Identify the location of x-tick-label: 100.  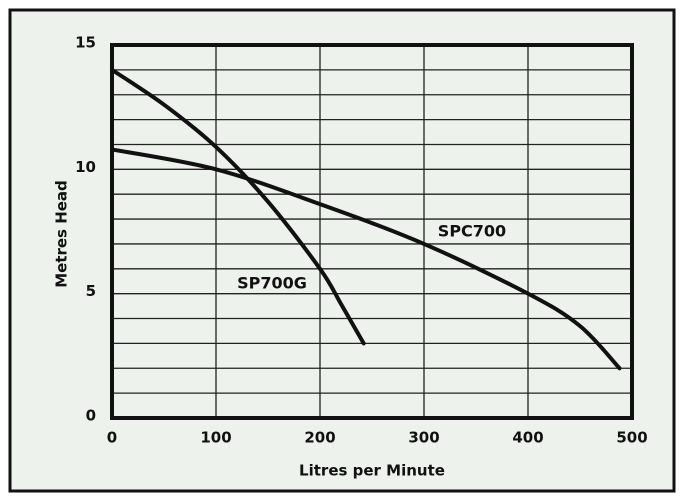
(215, 438).